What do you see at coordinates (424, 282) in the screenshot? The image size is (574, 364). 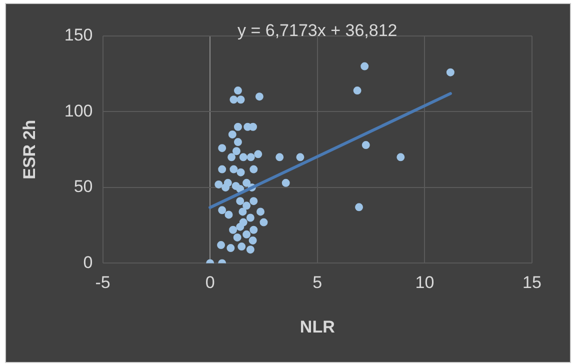 I see `x-tick-label: 10` at bounding box center [424, 282].